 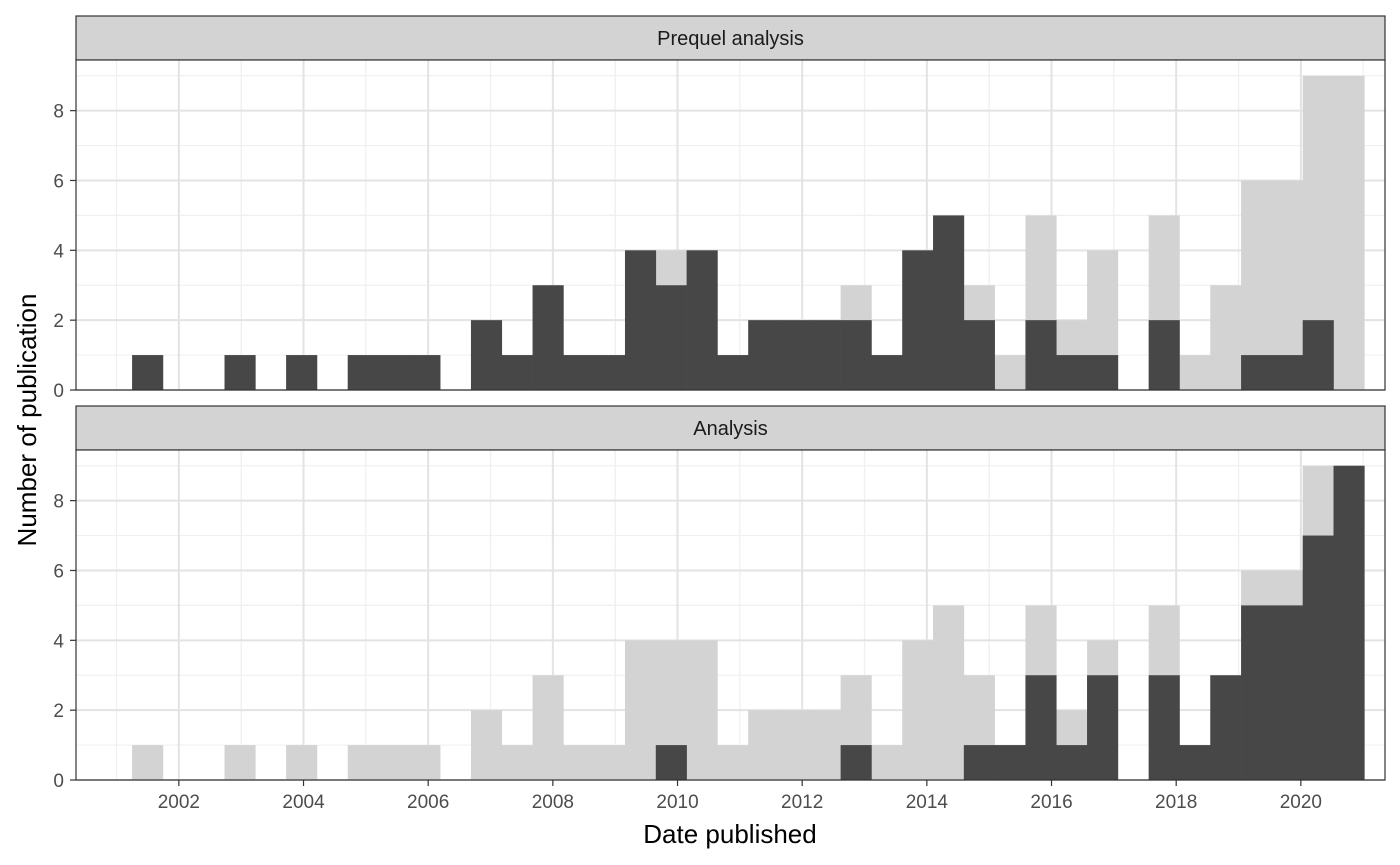 What do you see at coordinates (1051, 802) in the screenshot?
I see `x-tick-label: 2016` at bounding box center [1051, 802].